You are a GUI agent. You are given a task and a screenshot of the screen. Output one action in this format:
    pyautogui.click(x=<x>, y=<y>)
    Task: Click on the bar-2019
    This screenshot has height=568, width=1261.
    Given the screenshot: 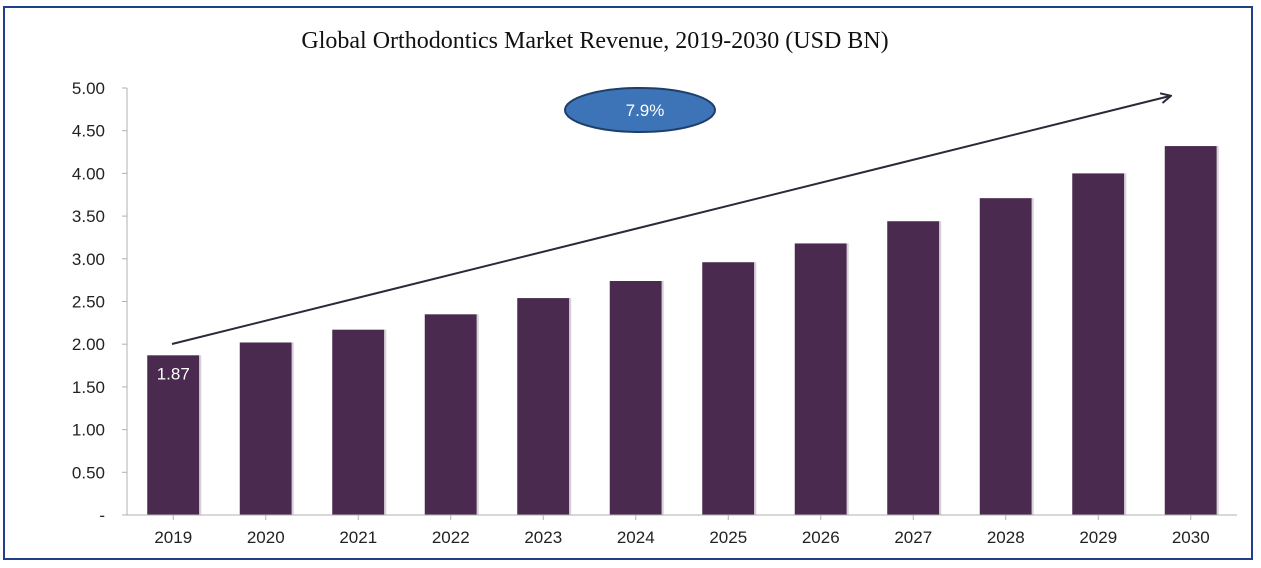 What is the action you would take?
    pyautogui.click(x=173, y=435)
    